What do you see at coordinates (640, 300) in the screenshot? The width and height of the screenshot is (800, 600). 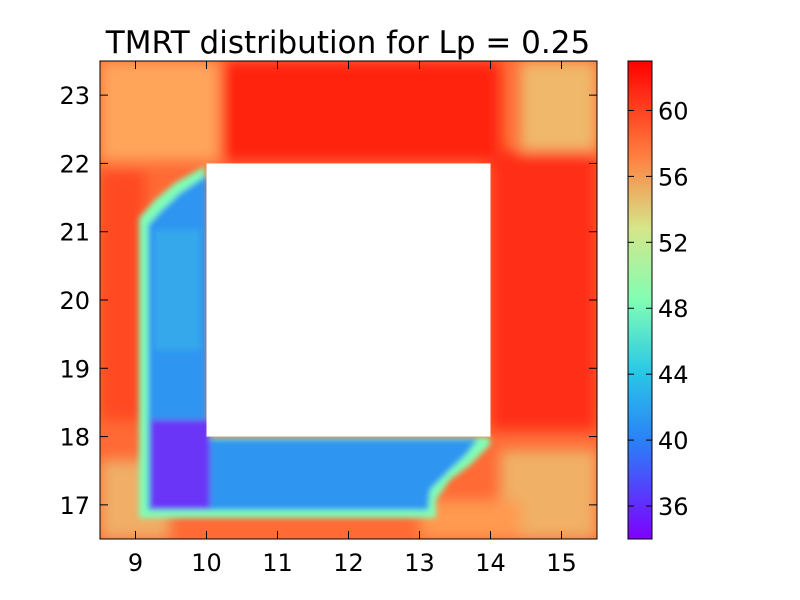 I see `colorbar` at bounding box center [640, 300].